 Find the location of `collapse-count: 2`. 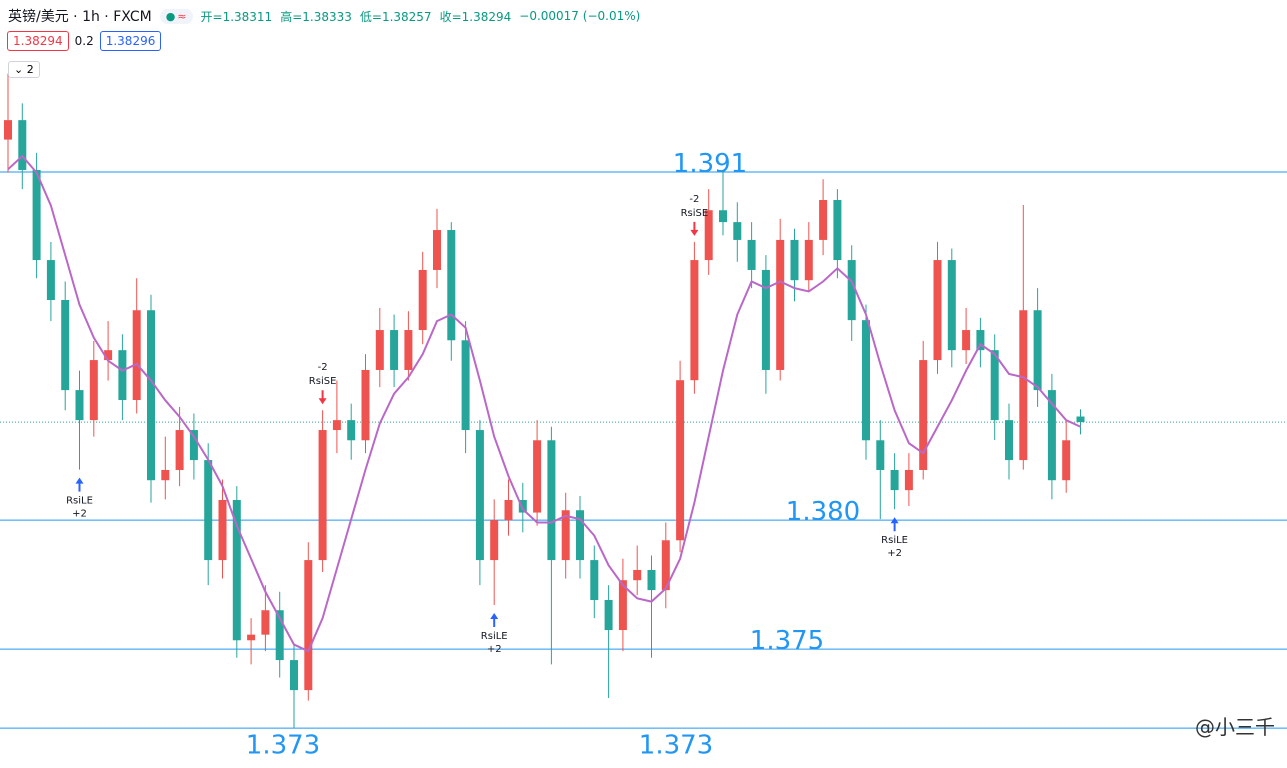

collapse-count: 2 is located at coordinates (30, 69).